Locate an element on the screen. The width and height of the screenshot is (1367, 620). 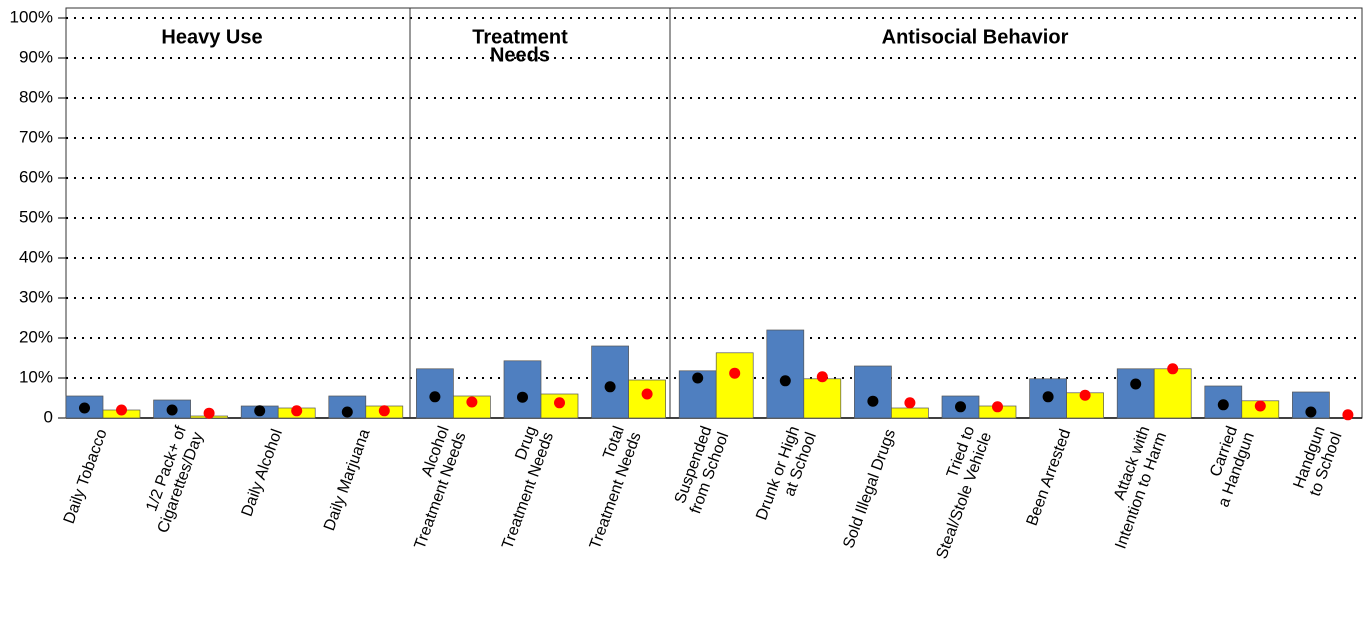
y-tick-label: 80% is located at coordinates (36, 96).